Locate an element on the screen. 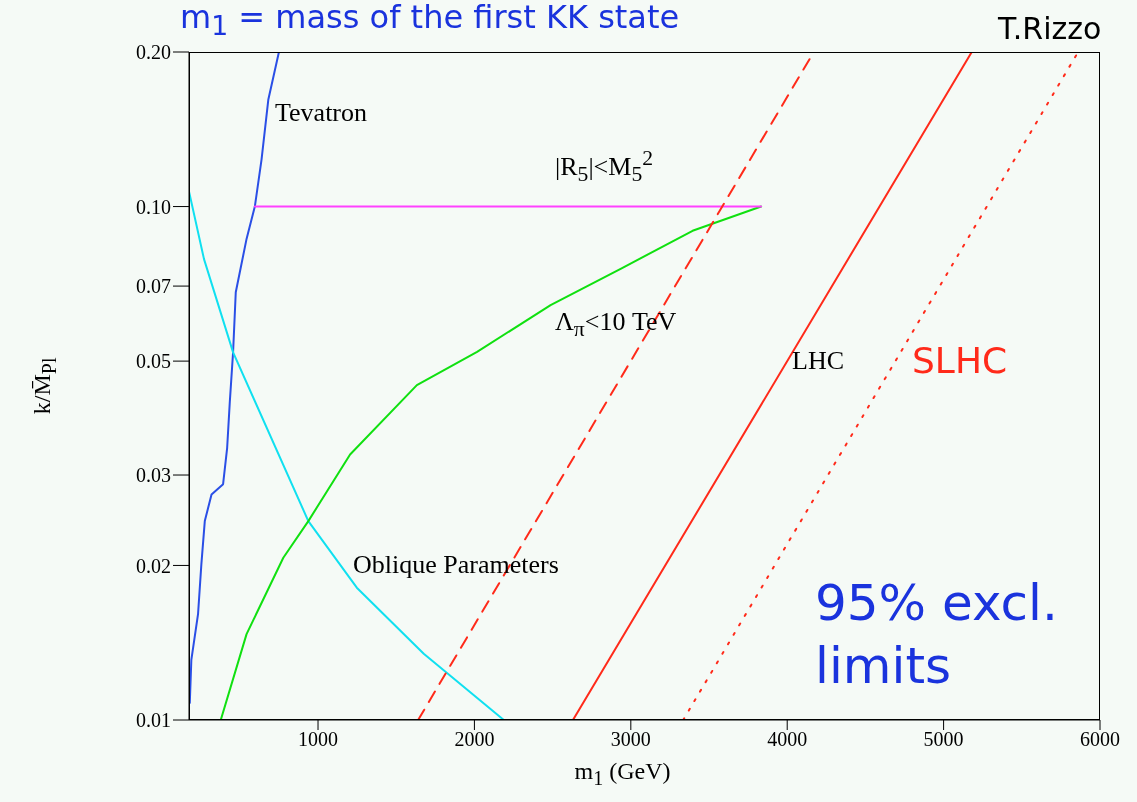  x-tick-label: 1000 is located at coordinates (318, 739).